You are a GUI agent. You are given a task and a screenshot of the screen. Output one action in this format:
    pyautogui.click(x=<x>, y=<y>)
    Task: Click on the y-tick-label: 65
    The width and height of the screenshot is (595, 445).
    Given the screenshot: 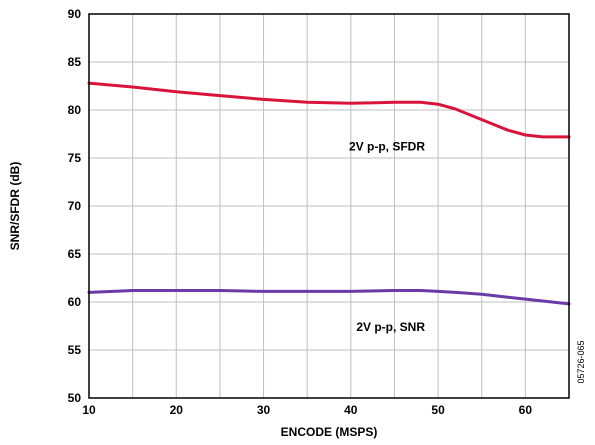 What is the action you would take?
    pyautogui.click(x=75, y=254)
    